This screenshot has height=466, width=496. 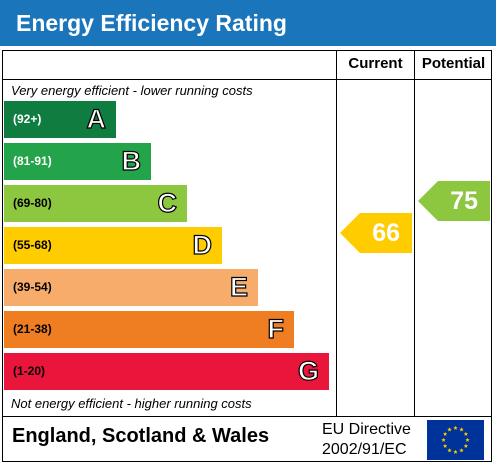 I want to click on band-f: (21-38) F, so click(x=149, y=329).